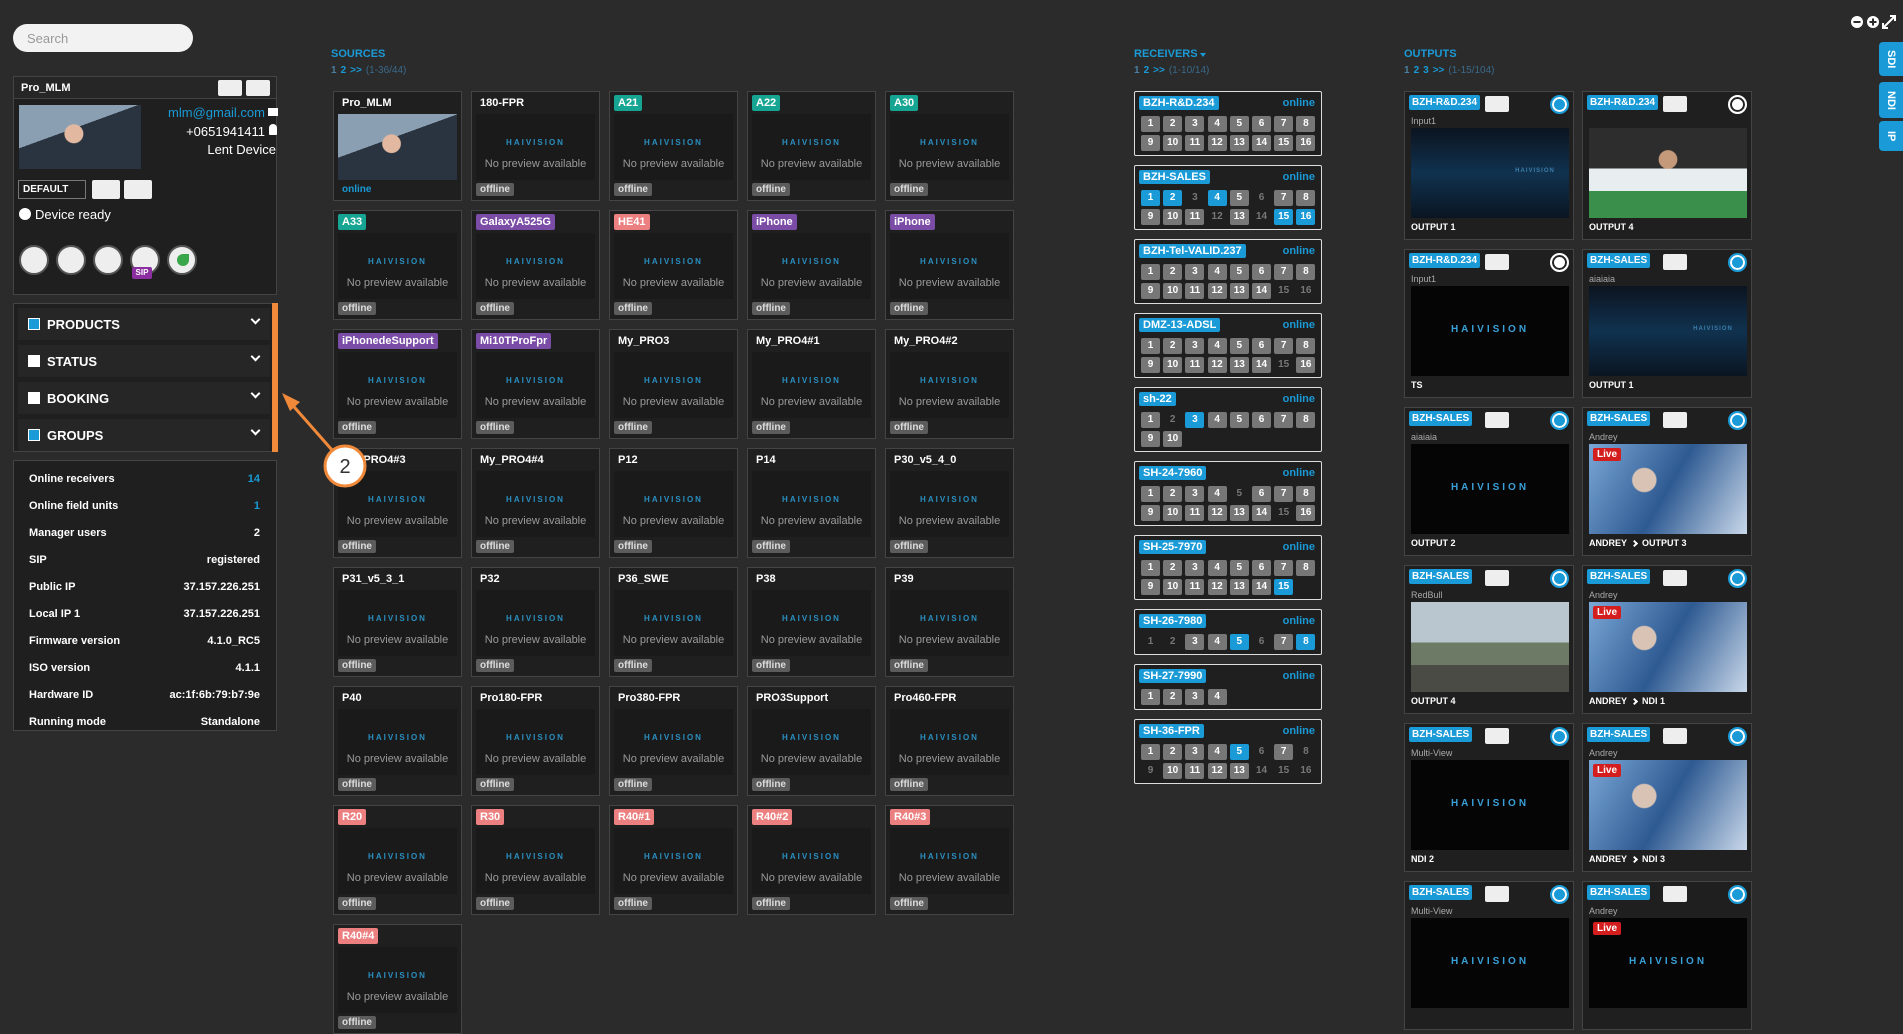 The image size is (1903, 1034). I want to click on side-tab: NDI, so click(1891, 100).